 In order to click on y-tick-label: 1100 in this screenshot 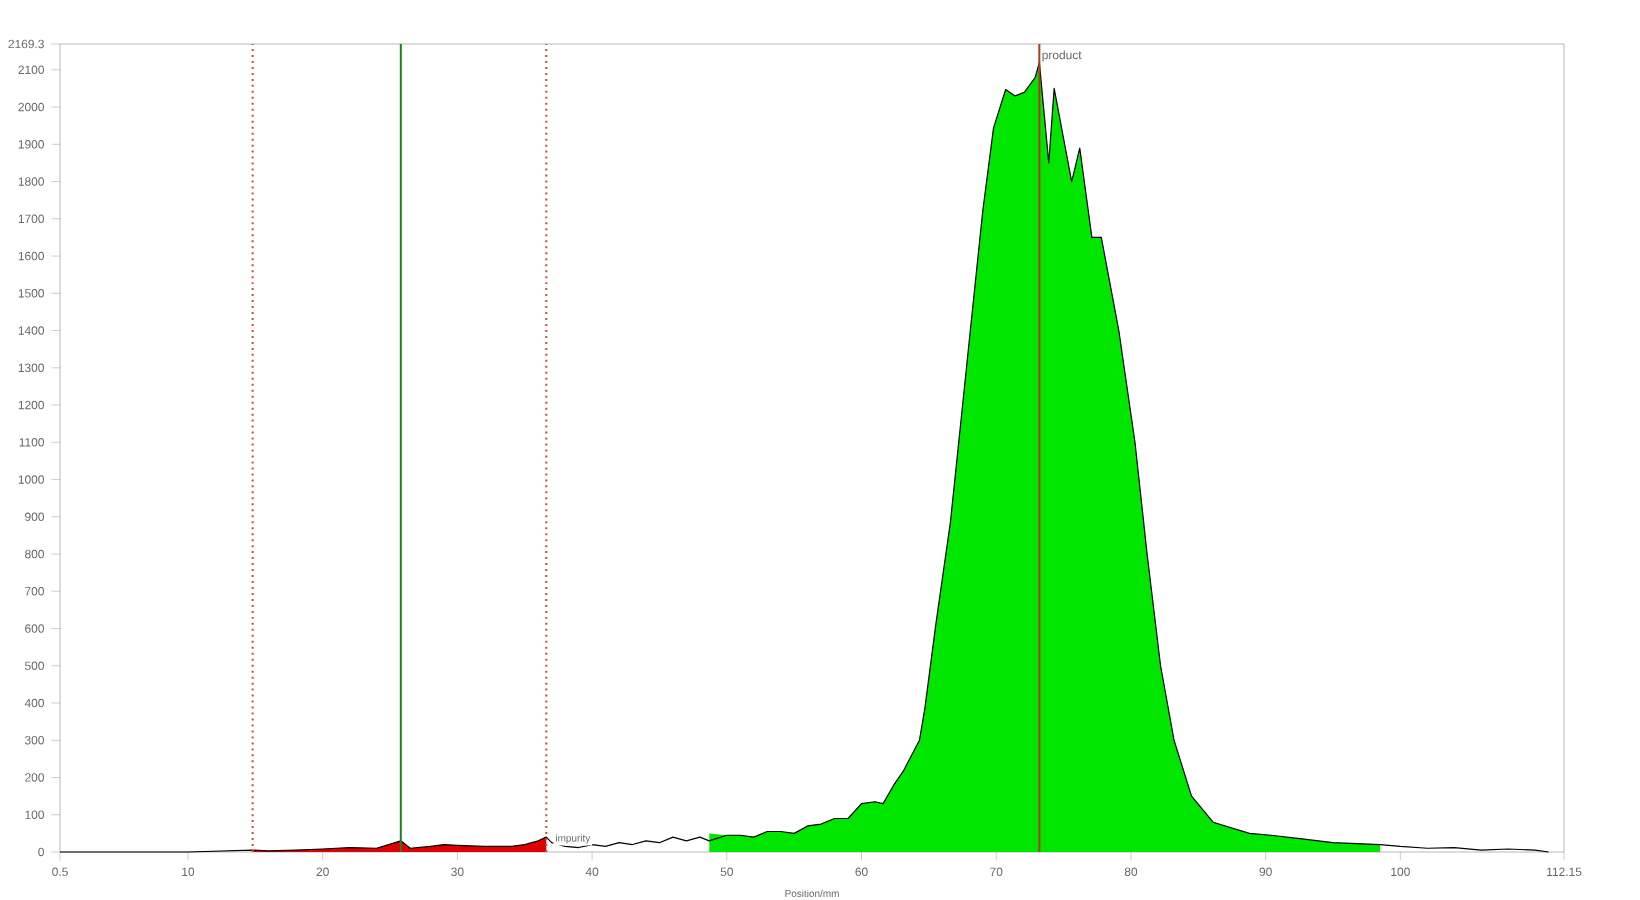, I will do `click(31, 442)`.